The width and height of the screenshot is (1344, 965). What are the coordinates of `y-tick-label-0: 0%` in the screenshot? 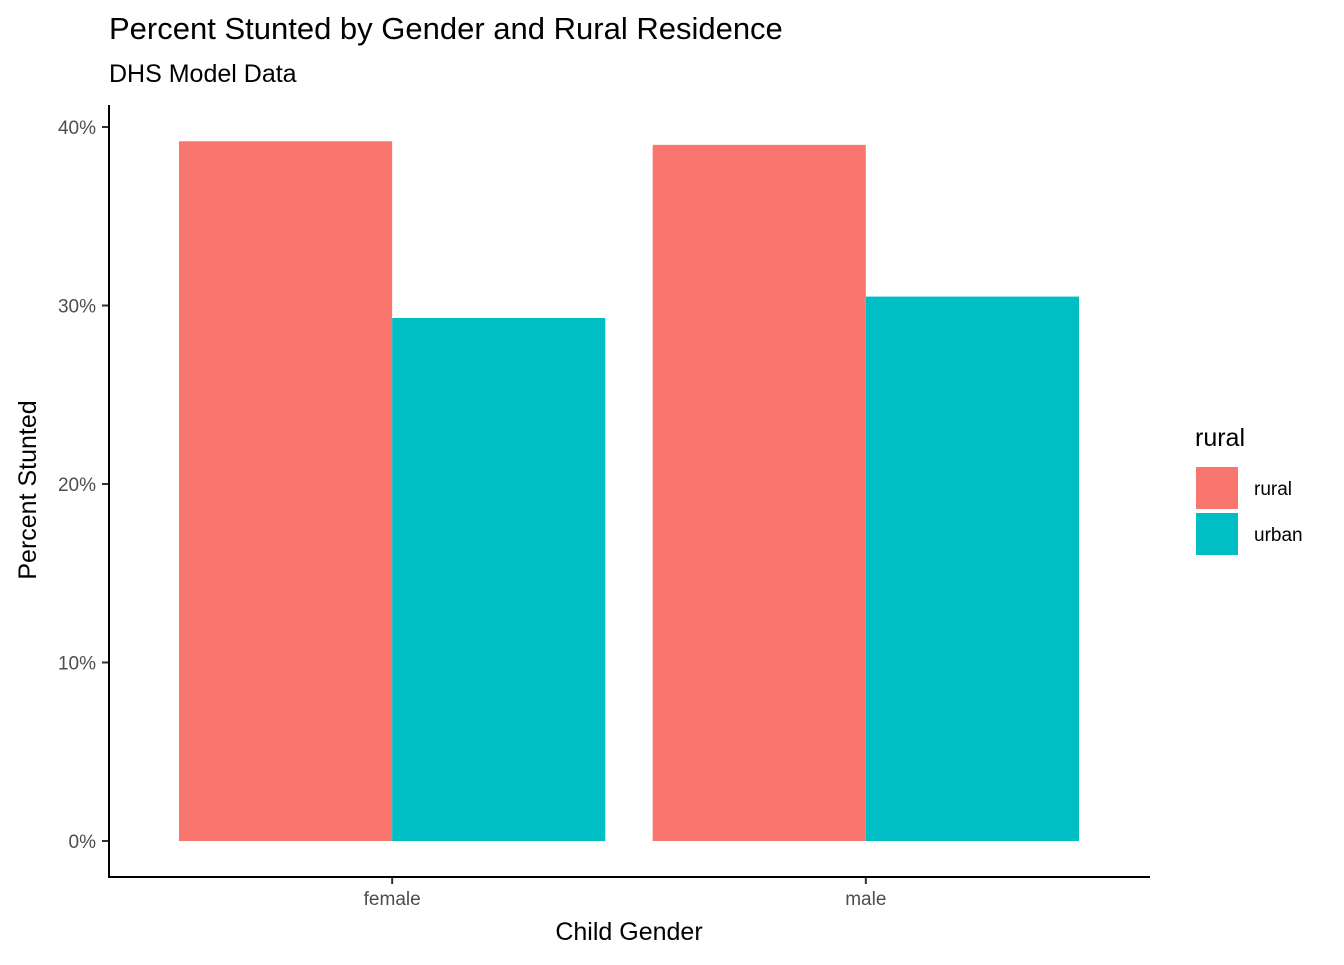 It's located at (83, 842).